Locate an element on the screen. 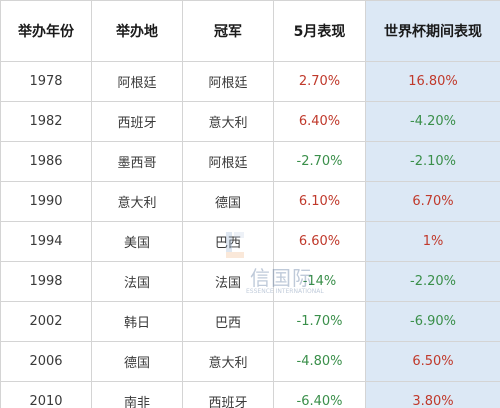 Image resolution: width=500 pixels, height=408 pixels. cell-may-performance: 6.60% is located at coordinates (319, 241).